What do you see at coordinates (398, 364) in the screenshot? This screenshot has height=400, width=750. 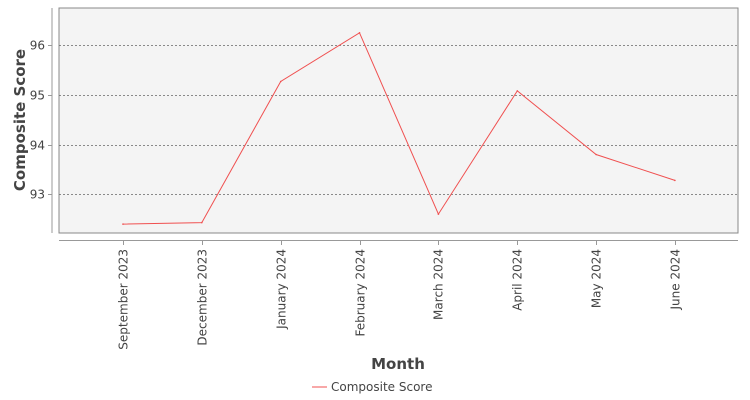 I see `x-axis-title: Month` at bounding box center [398, 364].